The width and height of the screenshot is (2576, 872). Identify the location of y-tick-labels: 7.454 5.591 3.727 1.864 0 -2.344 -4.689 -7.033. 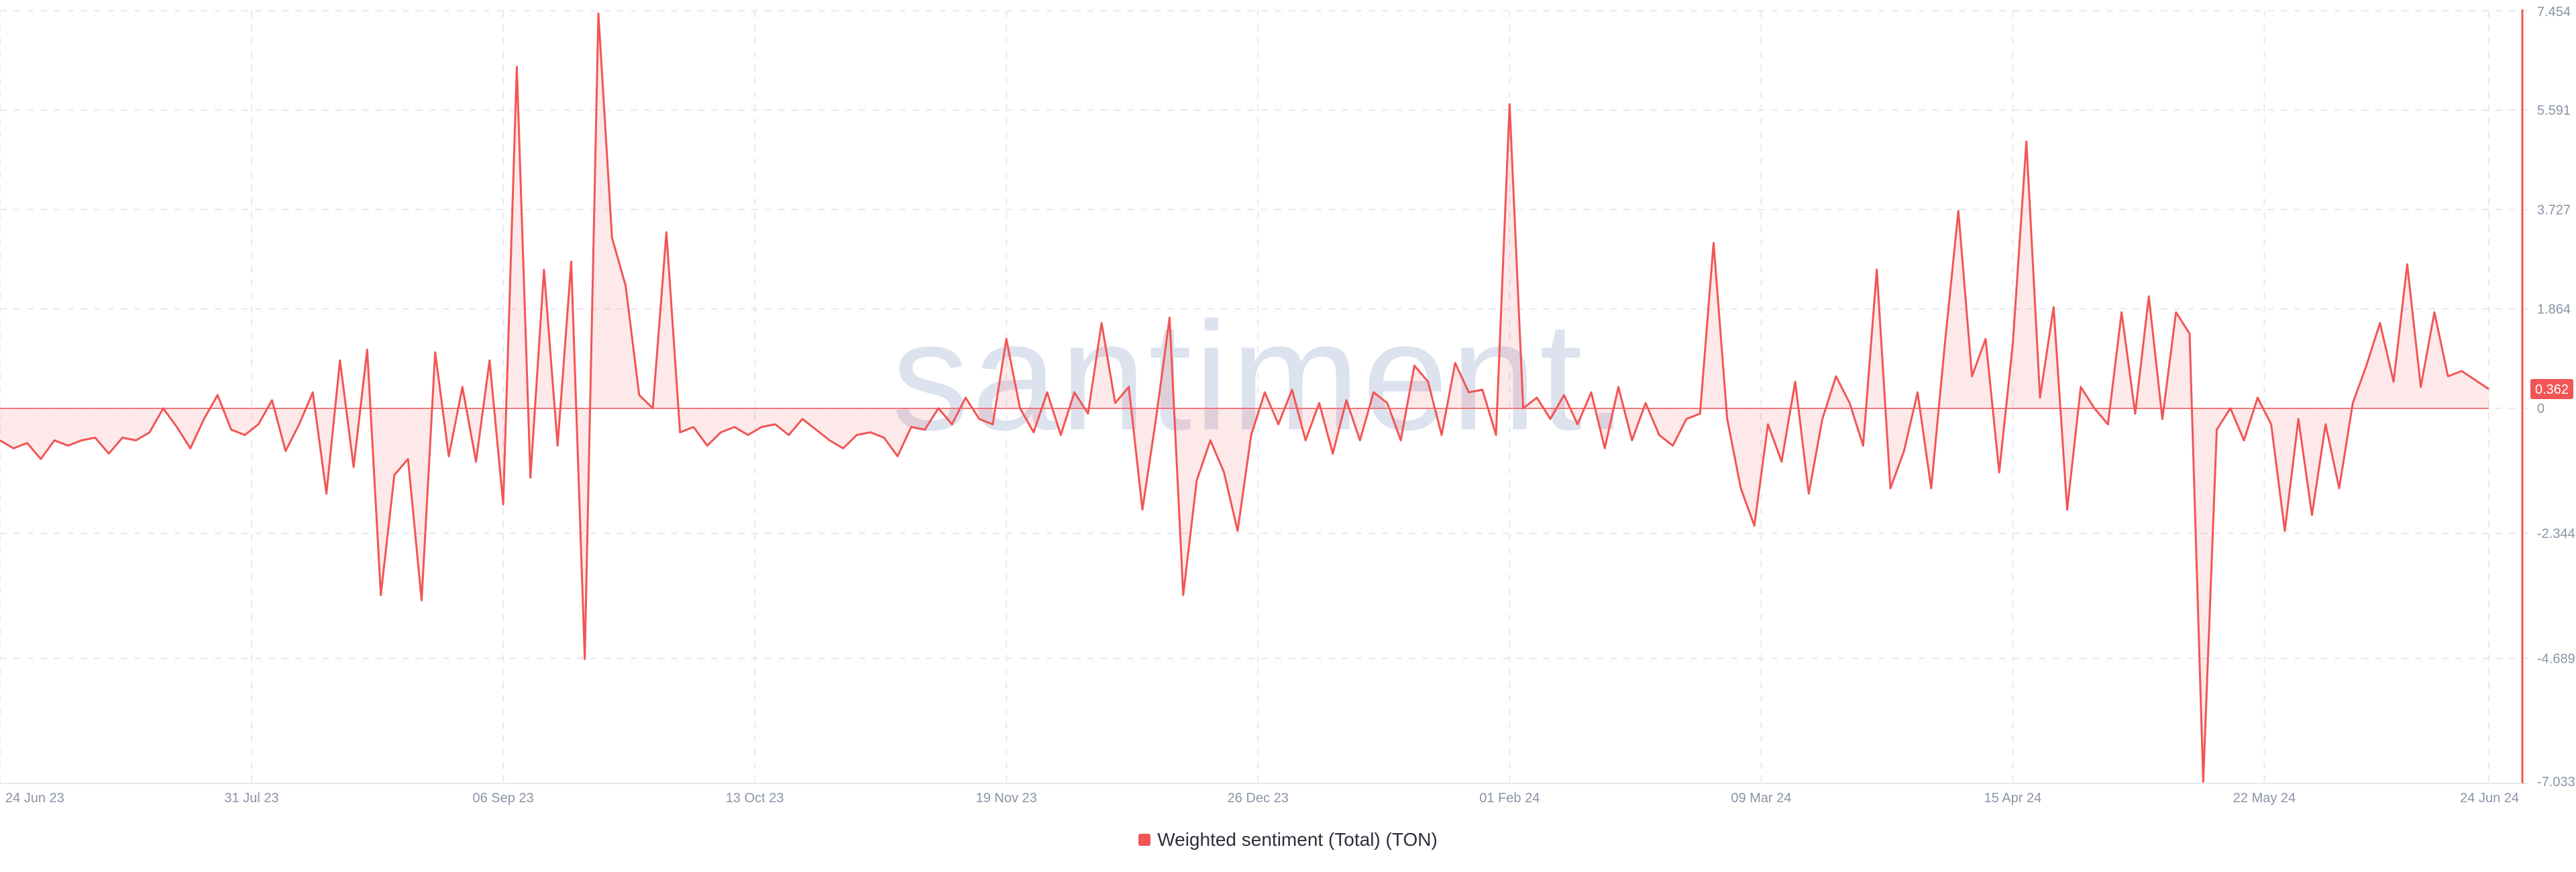
(2556, 397).